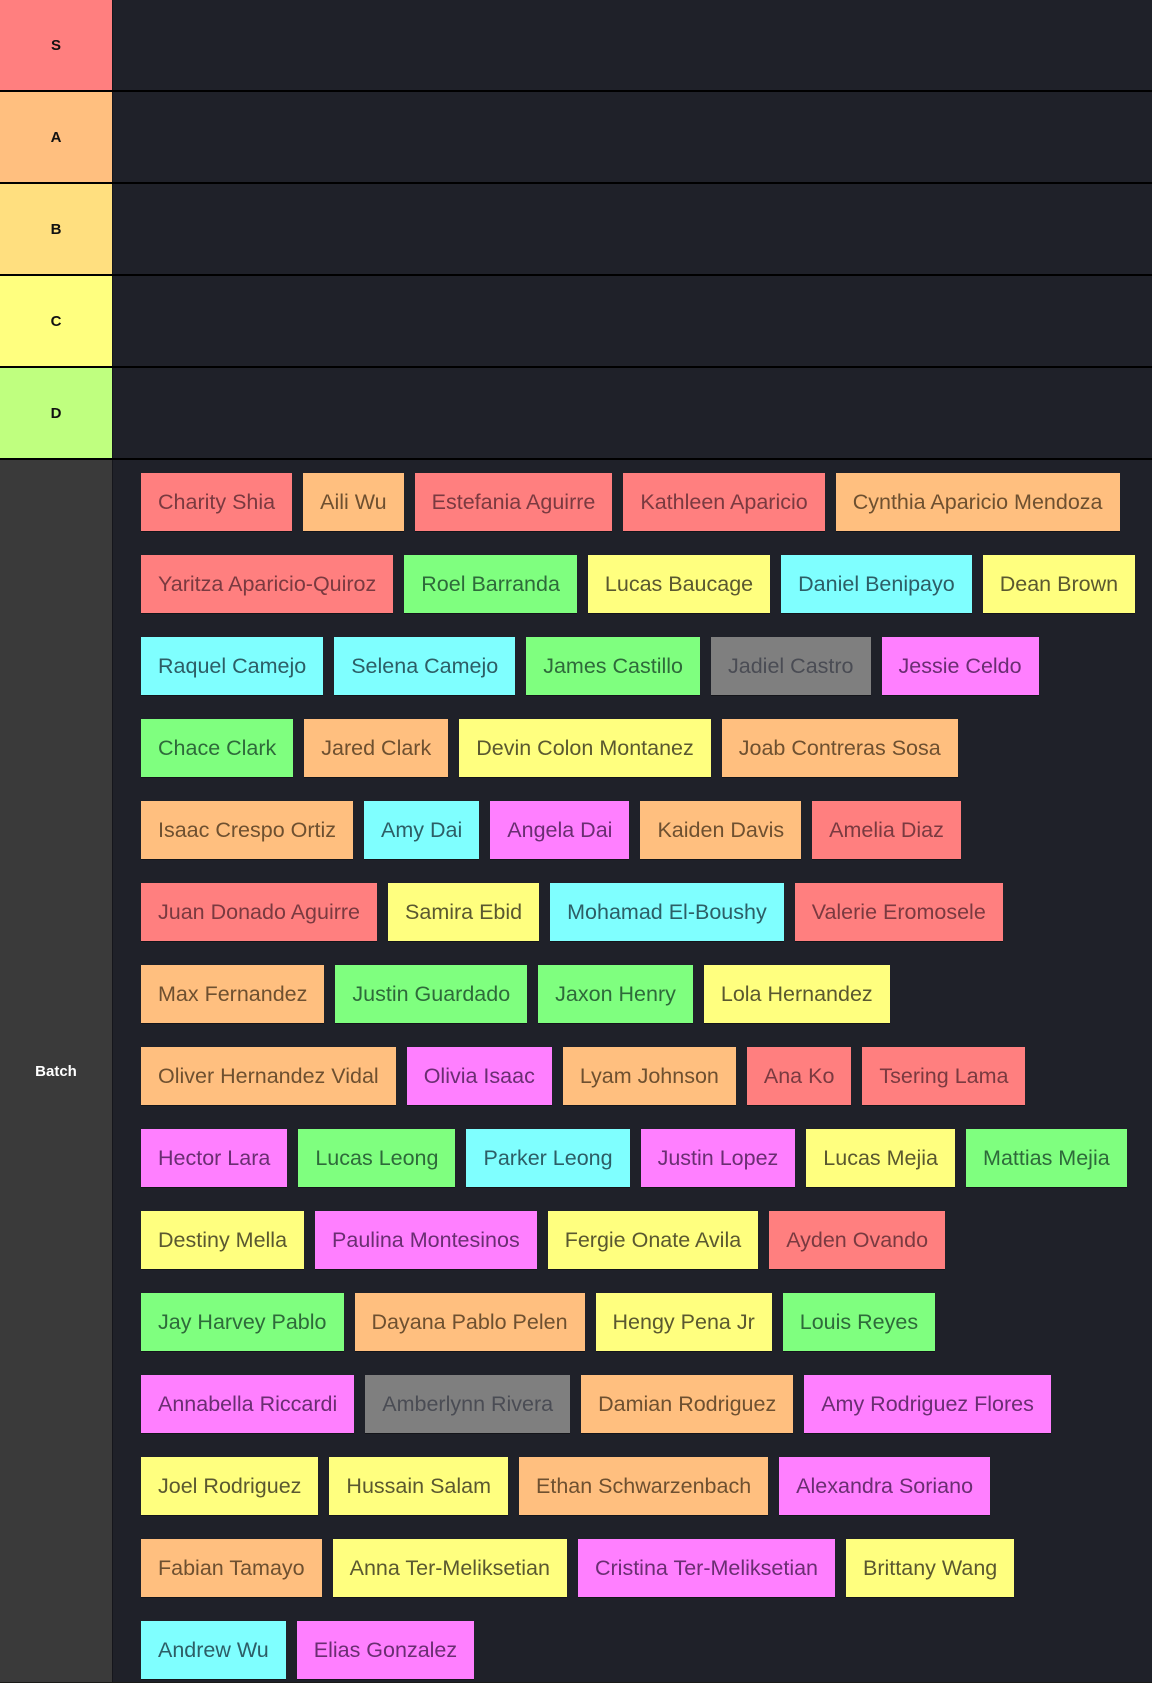 This screenshot has width=1152, height=1683. Describe the element at coordinates (706, 1568) in the screenshot. I see `draggable-name-chip: Cristina Ter-Meliksetian` at that location.